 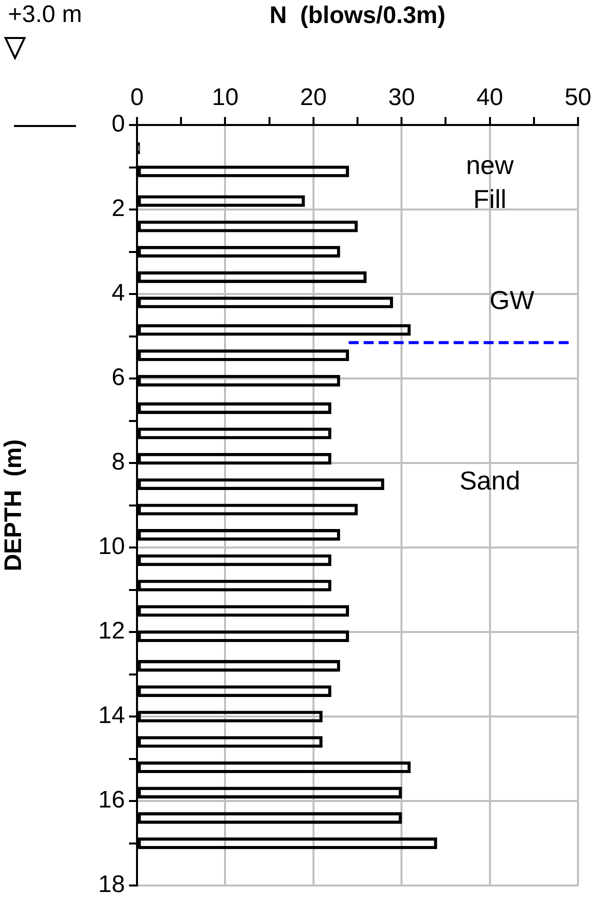 I want to click on y-tick-label: 12, so click(x=111, y=631).